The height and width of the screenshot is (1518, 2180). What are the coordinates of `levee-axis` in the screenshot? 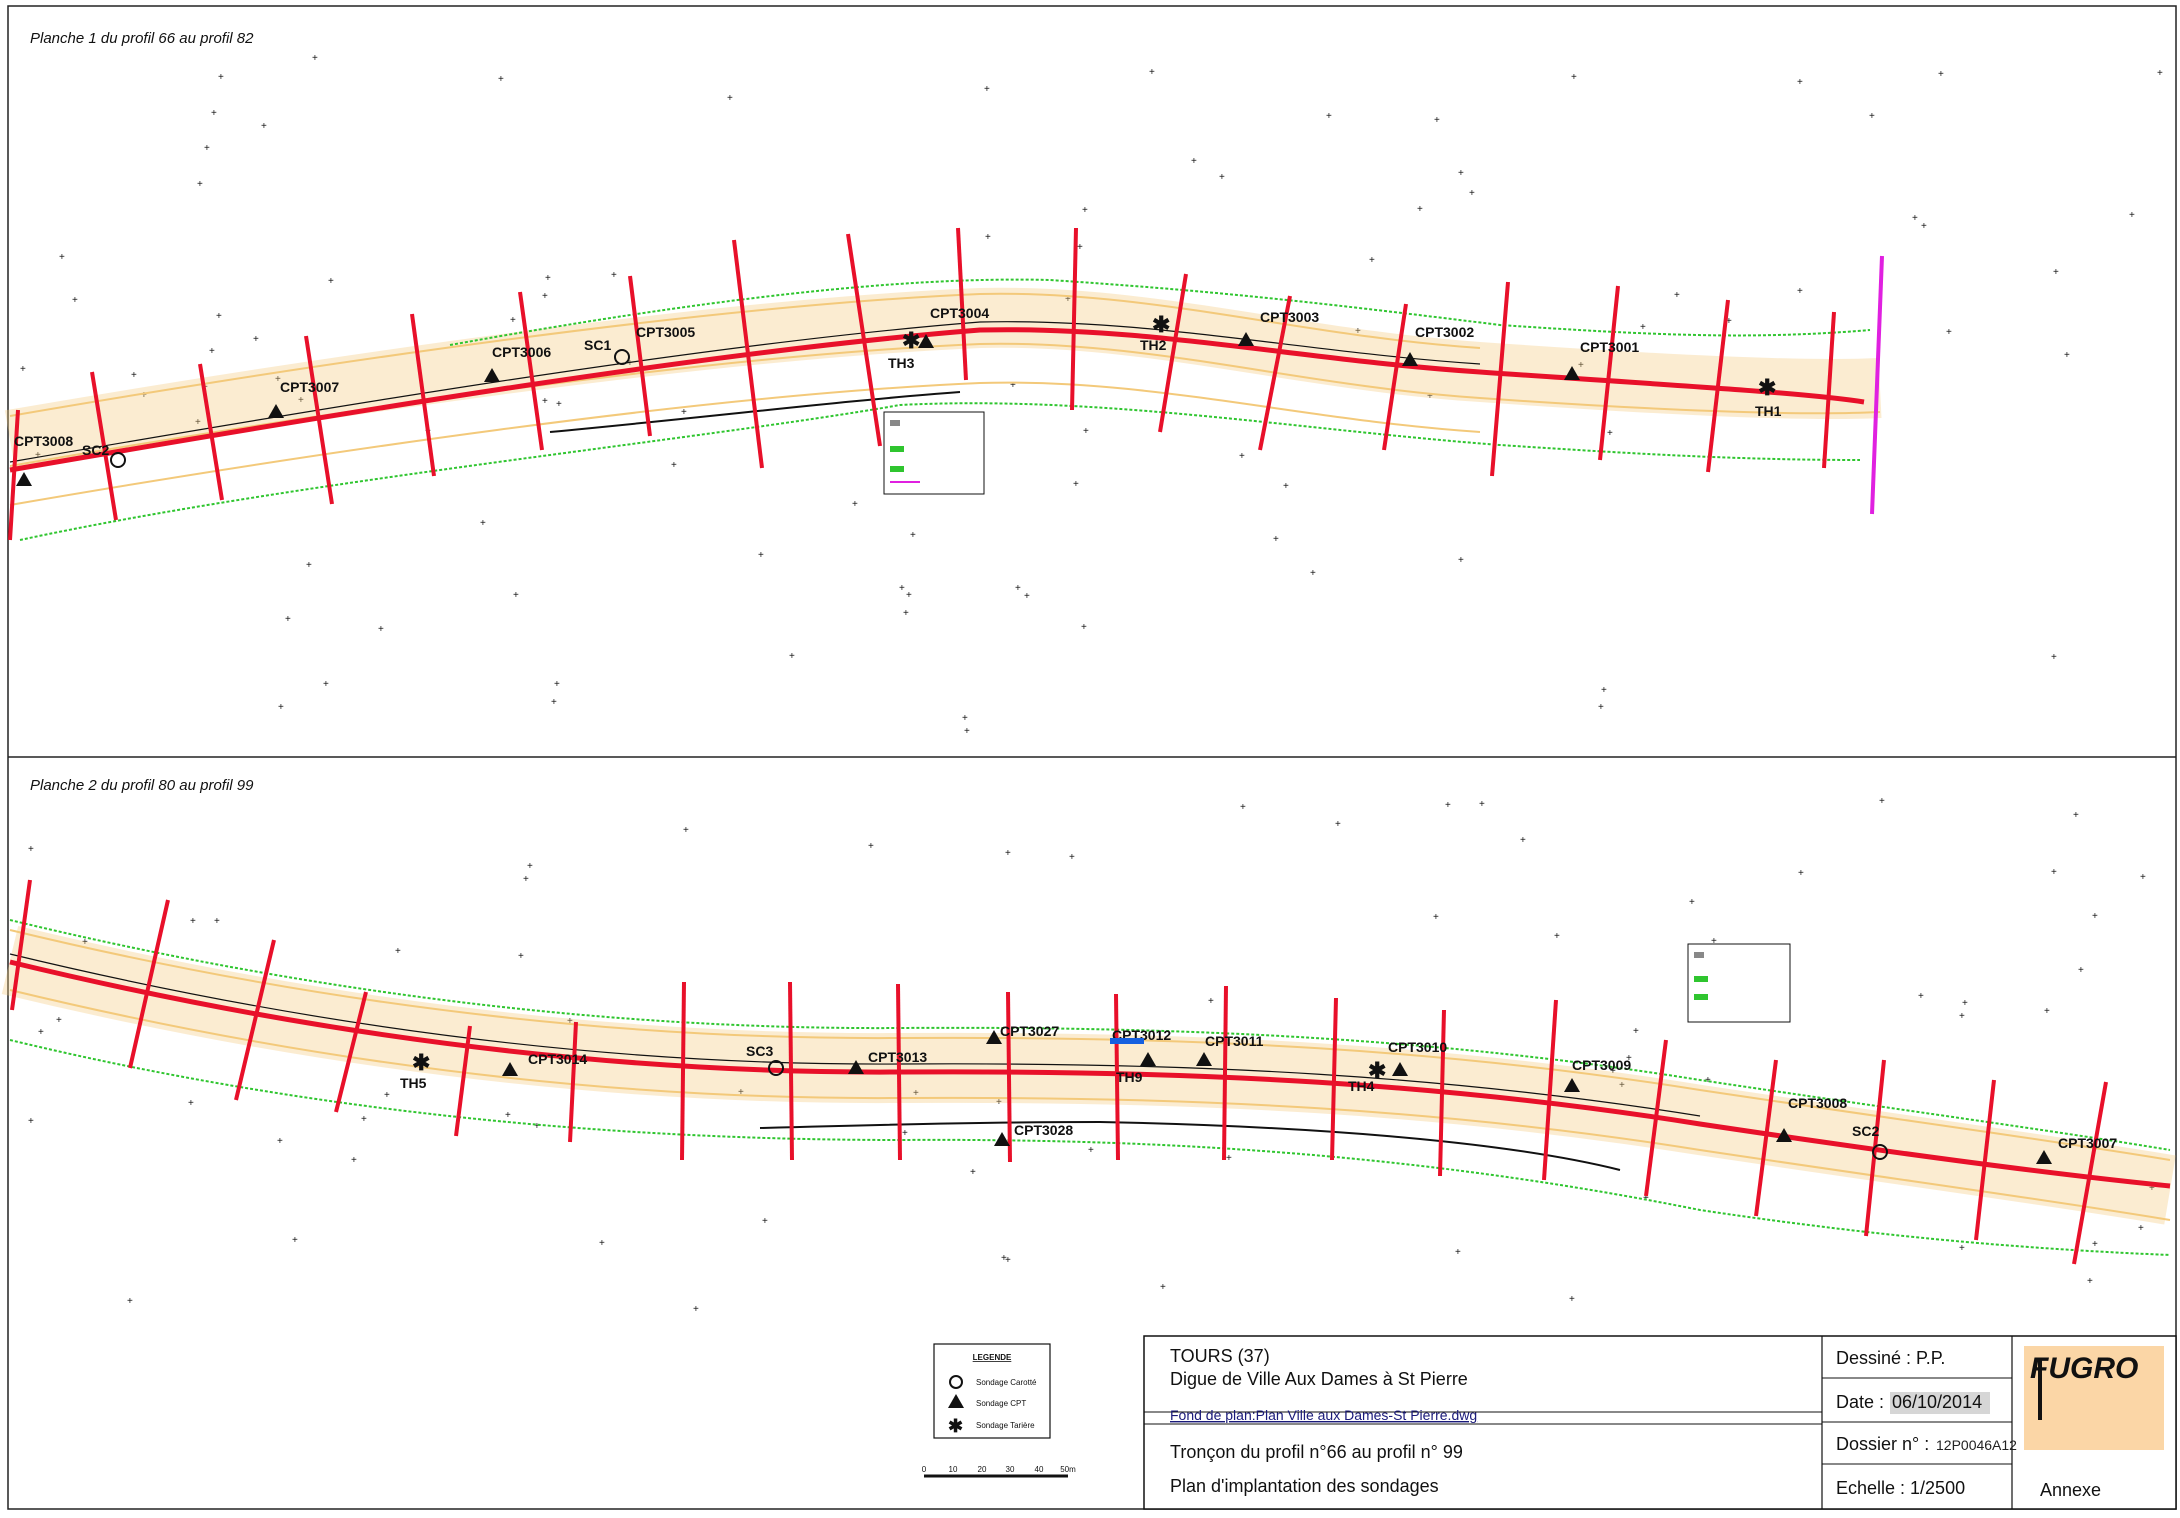 It's located at (937, 400).